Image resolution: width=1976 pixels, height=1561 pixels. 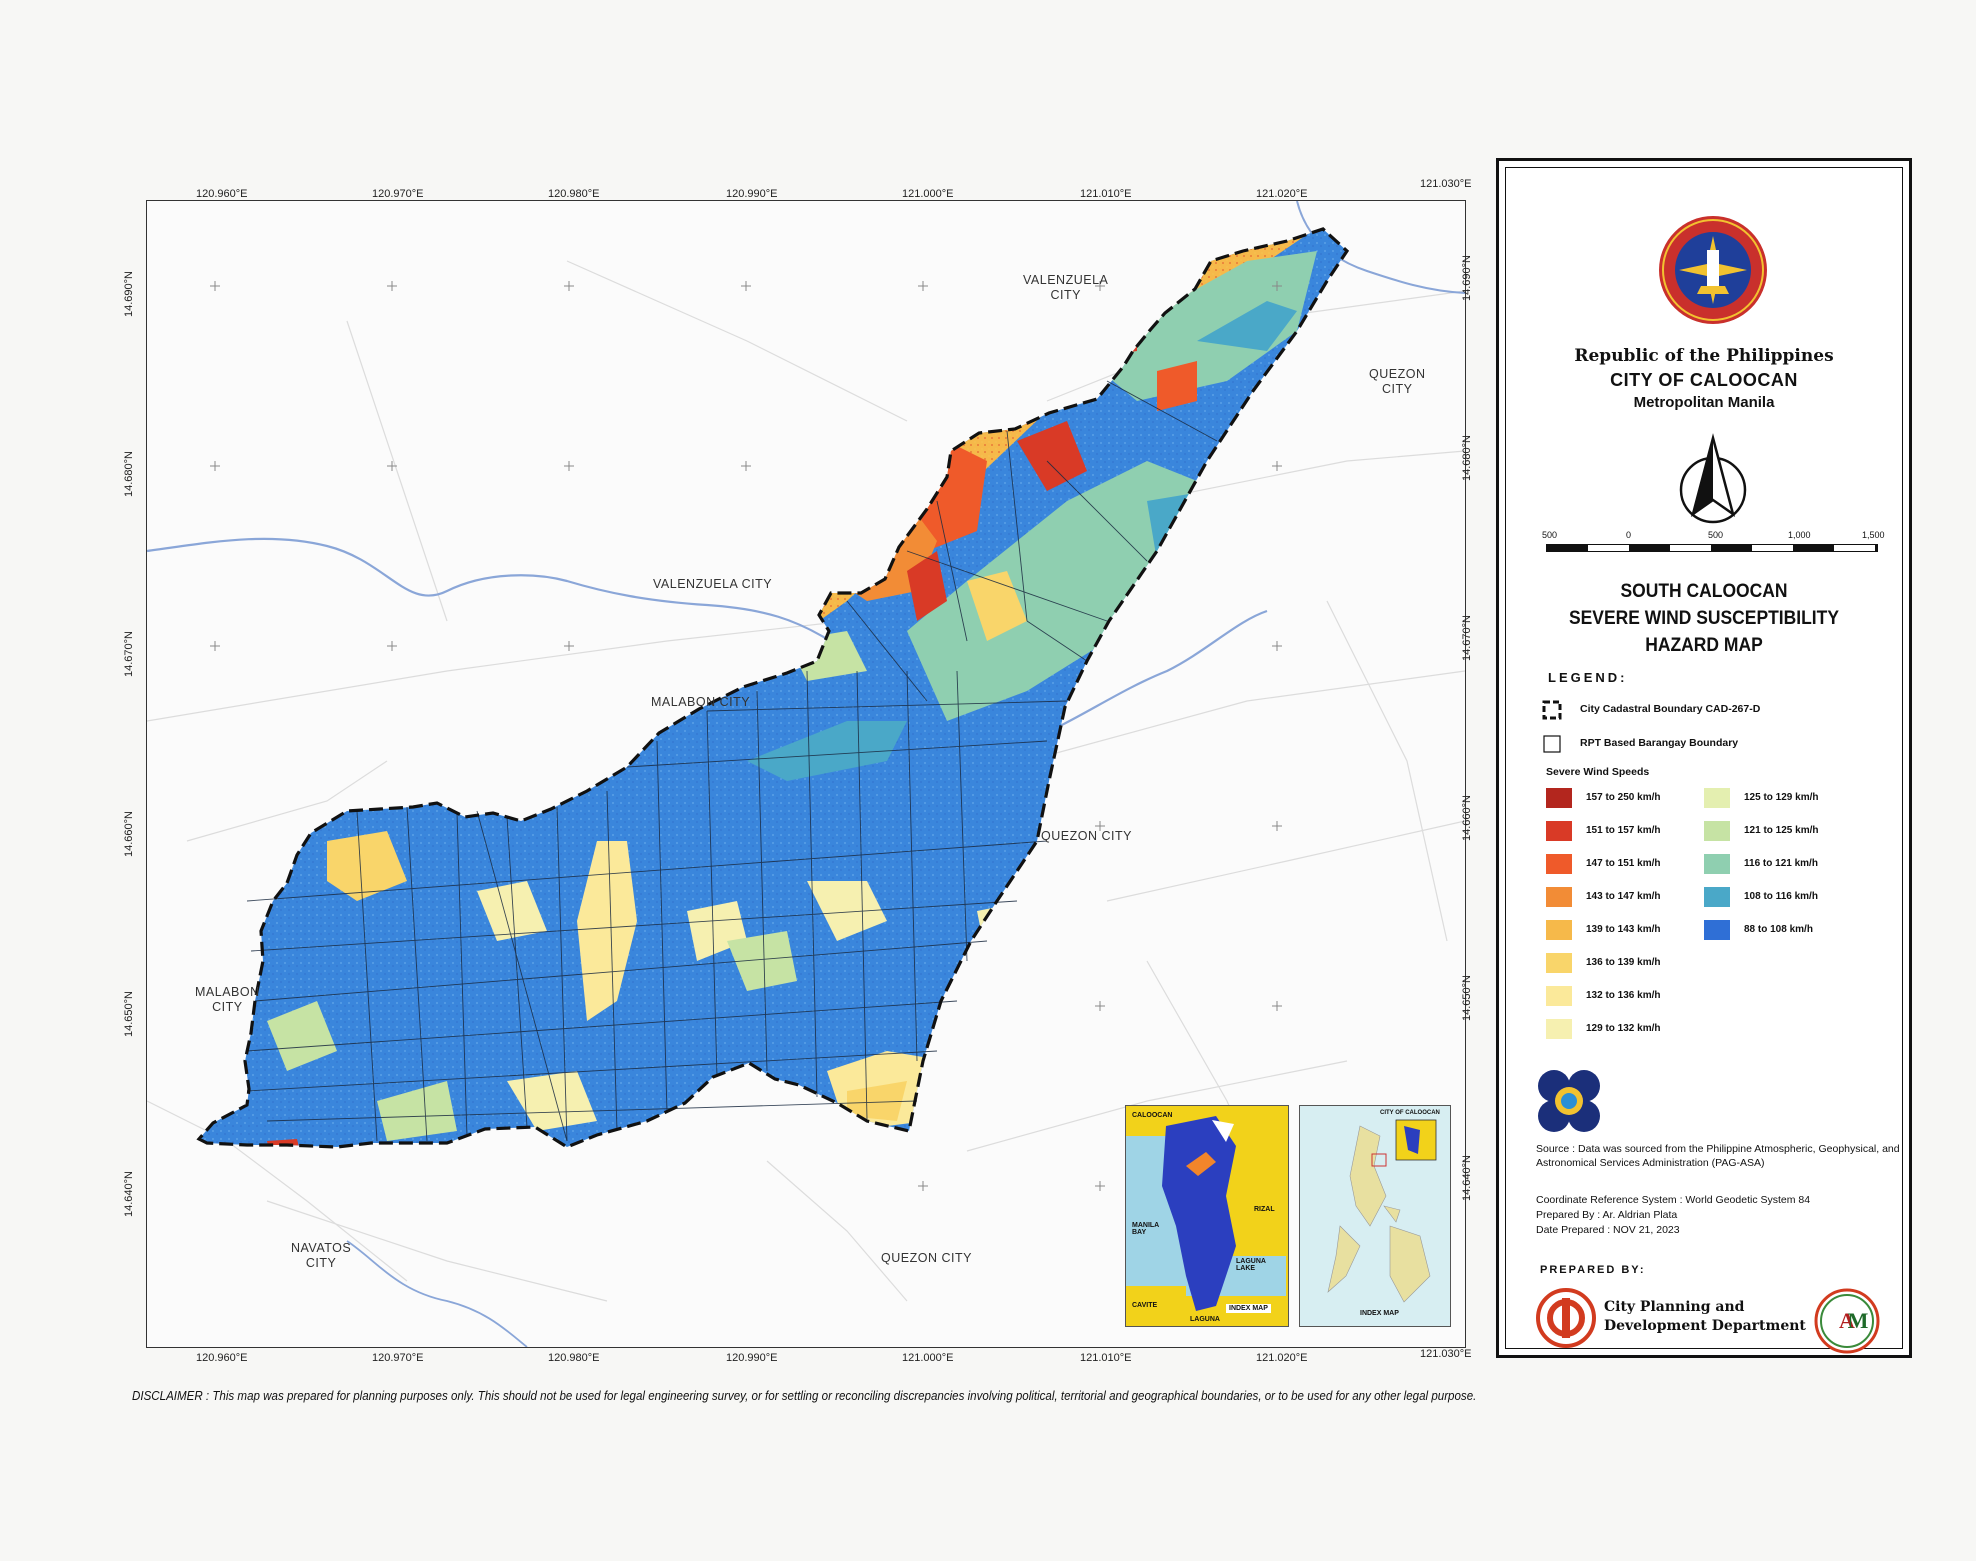 What do you see at coordinates (1248, 1308) in the screenshot?
I see `inset-label-index-map: INDEX MAP` at bounding box center [1248, 1308].